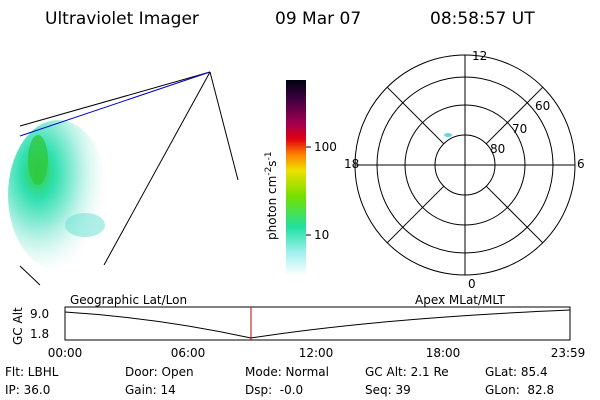  I want to click on status-field: Dsp: -0.0, so click(274, 390).